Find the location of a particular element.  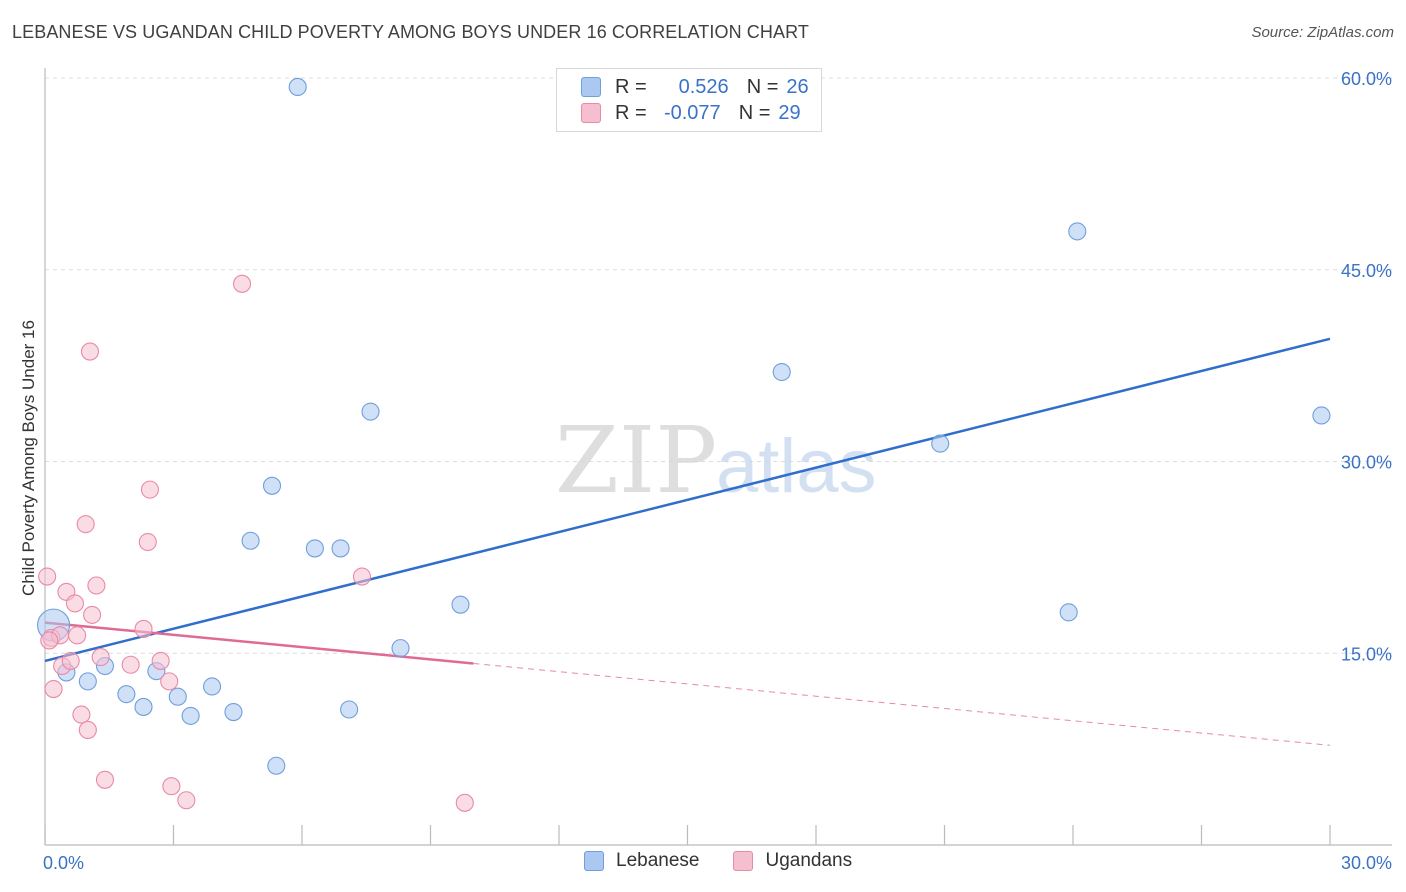

legend-r-value: -0.077 is located at coordinates (692, 112).